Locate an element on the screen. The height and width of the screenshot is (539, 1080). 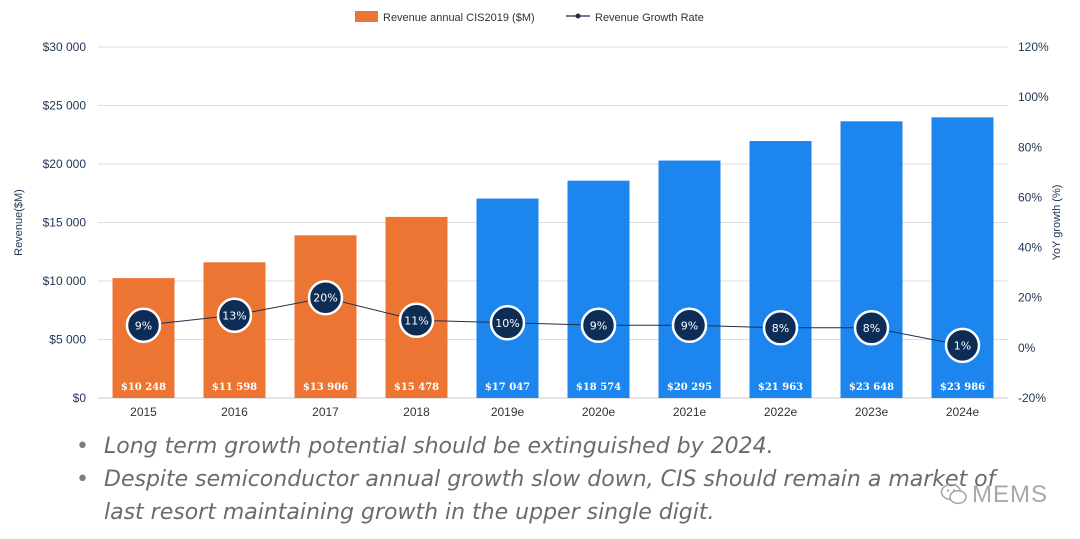
x-tick-label: 2016 is located at coordinates (234, 412).